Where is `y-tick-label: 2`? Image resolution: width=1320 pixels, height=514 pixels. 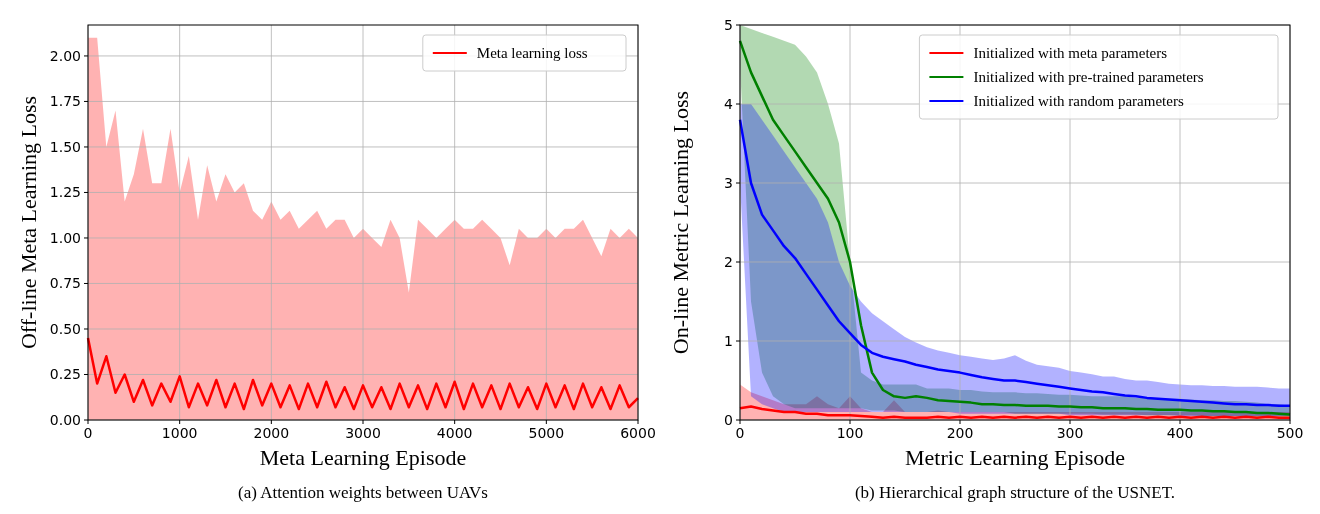
y-tick-label: 2 is located at coordinates (728, 261).